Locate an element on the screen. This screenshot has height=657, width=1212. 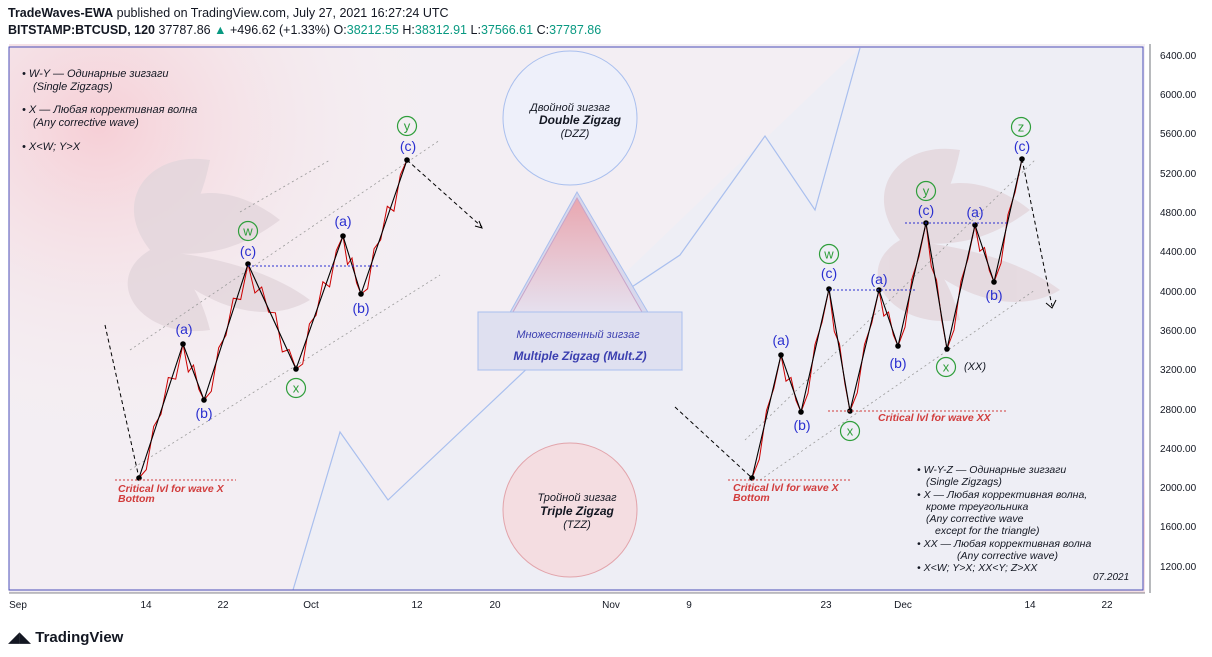
price-change: +496.62 (+1.33%) is located at coordinates (280, 30).